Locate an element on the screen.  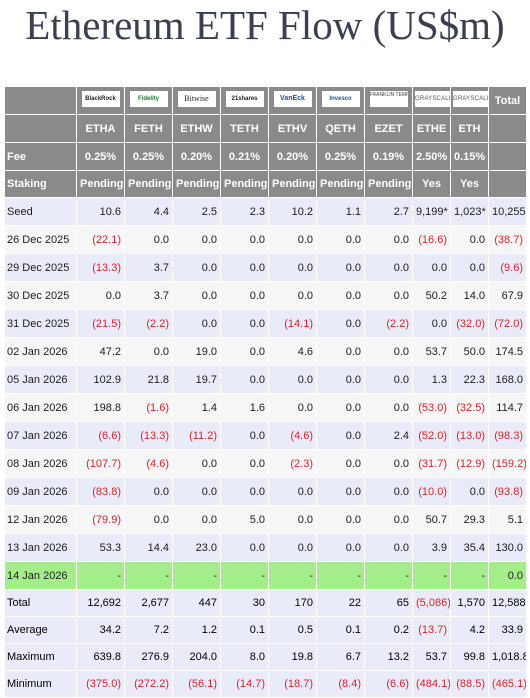
flow-value: 174.5 is located at coordinates (507, 351).